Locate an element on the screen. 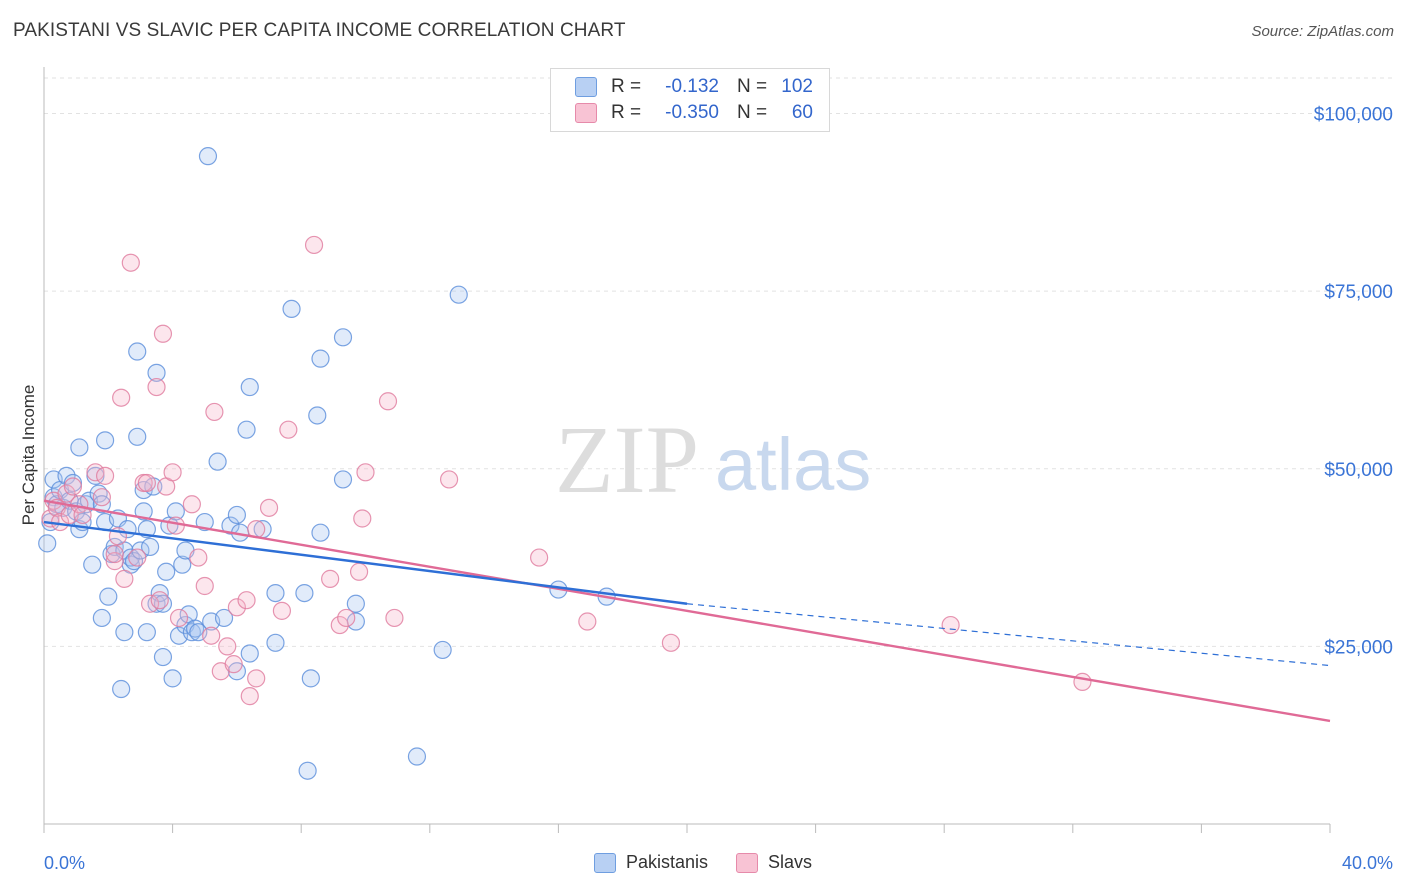 This screenshot has height=892, width=1406. legend-r-label: R = is located at coordinates (626, 112).